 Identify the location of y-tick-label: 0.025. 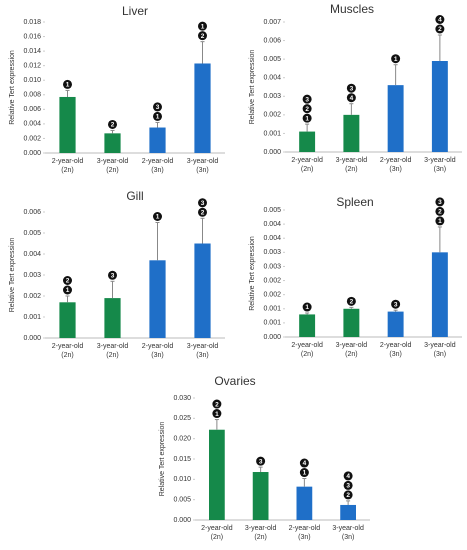
(182, 418).